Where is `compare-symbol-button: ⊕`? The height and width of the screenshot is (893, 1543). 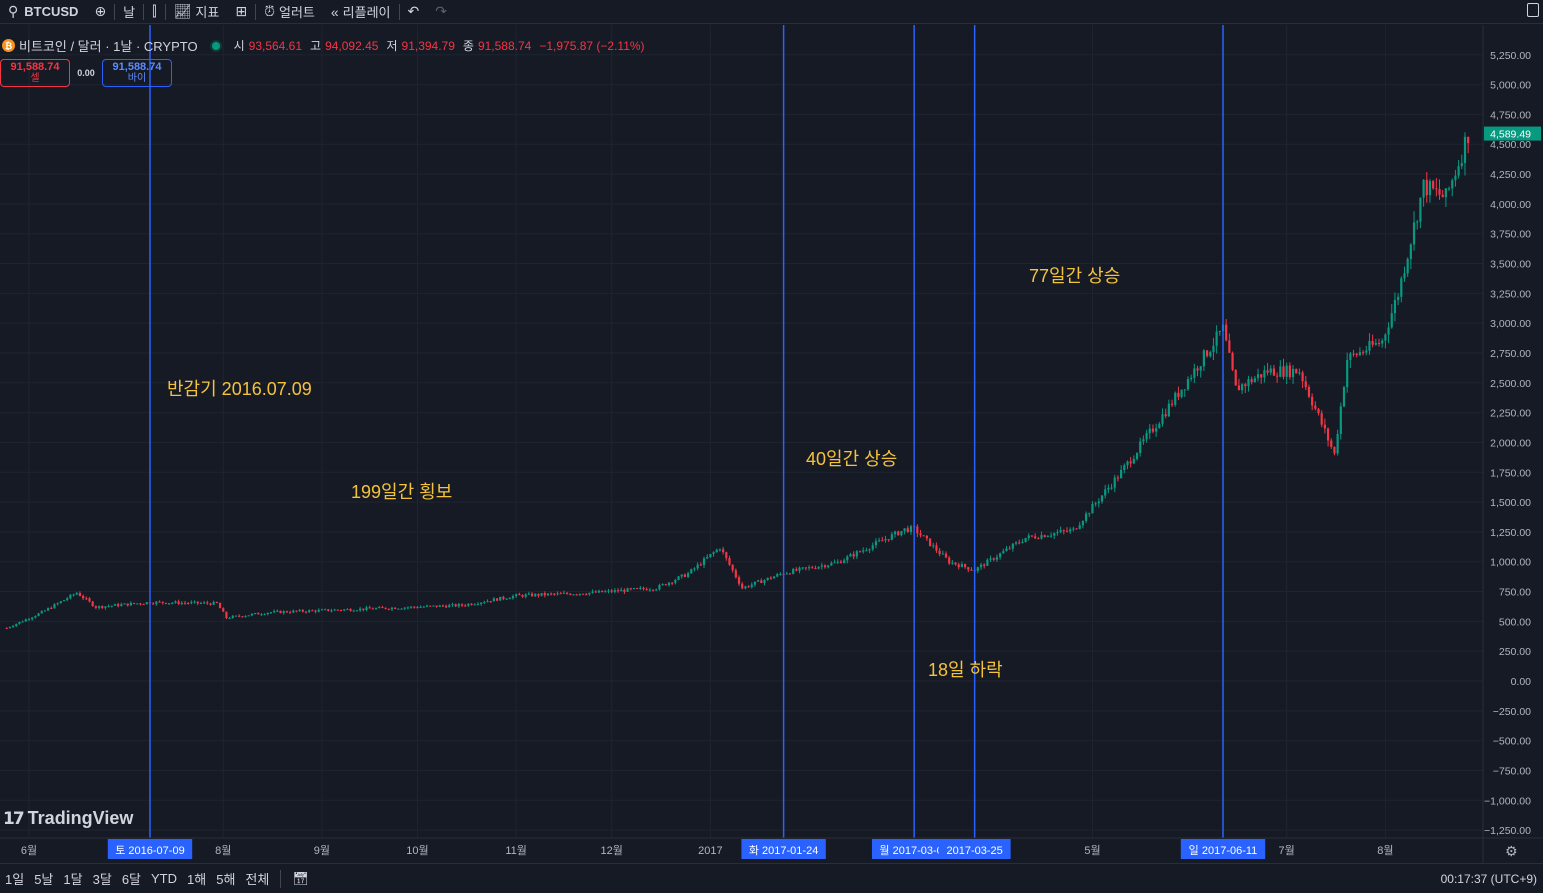
compare-symbol-button: ⊕ is located at coordinates (100, 12).